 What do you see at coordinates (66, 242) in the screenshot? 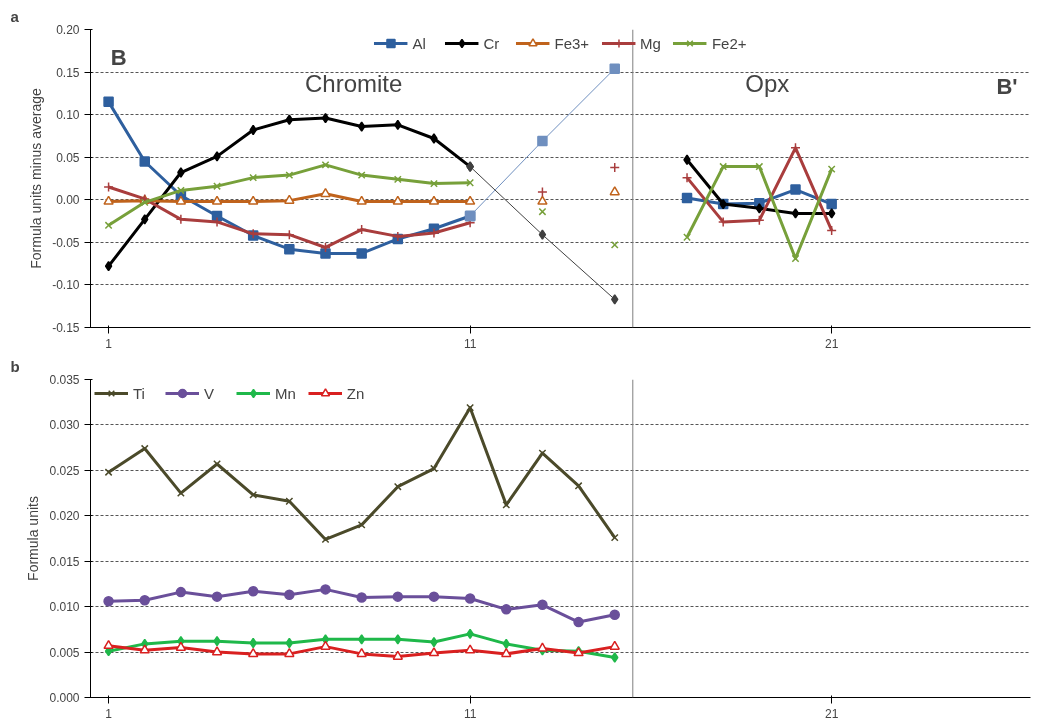
I see `y-tick-label: -0.05` at bounding box center [66, 242].